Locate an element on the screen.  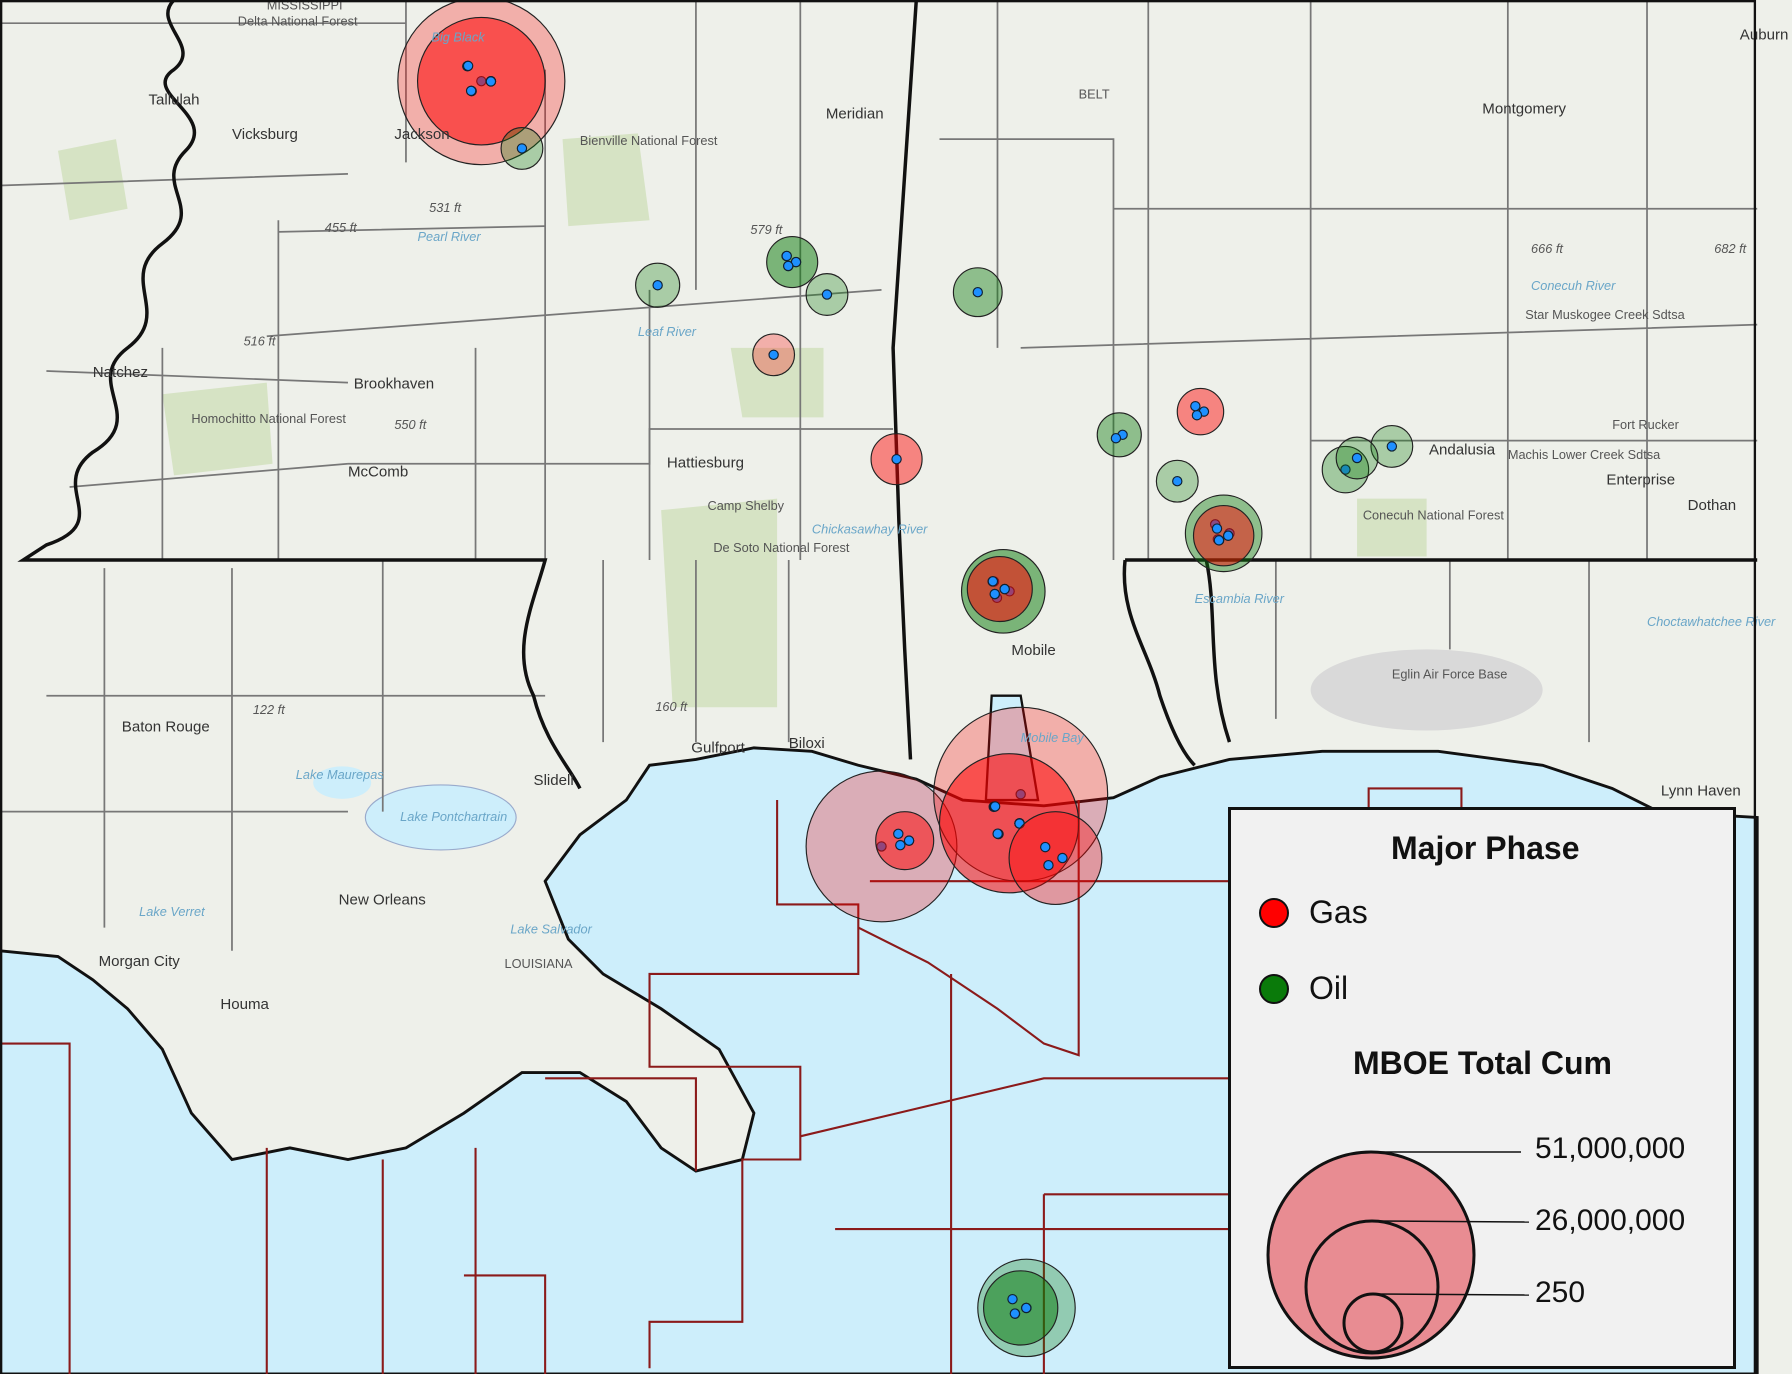
state-label: MISSISSIPPI is located at coordinates (305, 6).